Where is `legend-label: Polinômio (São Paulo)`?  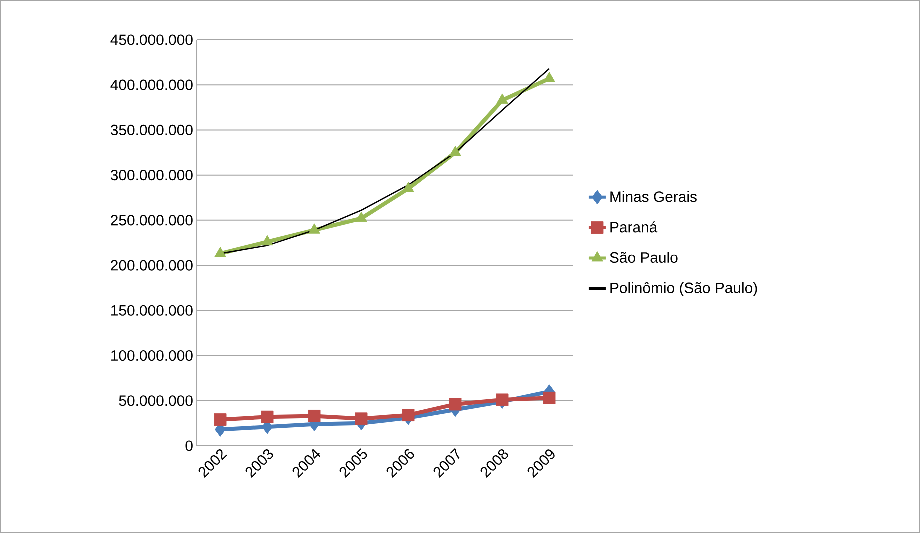
legend-label: Polinômio (São Paulo) is located at coordinates (684, 289).